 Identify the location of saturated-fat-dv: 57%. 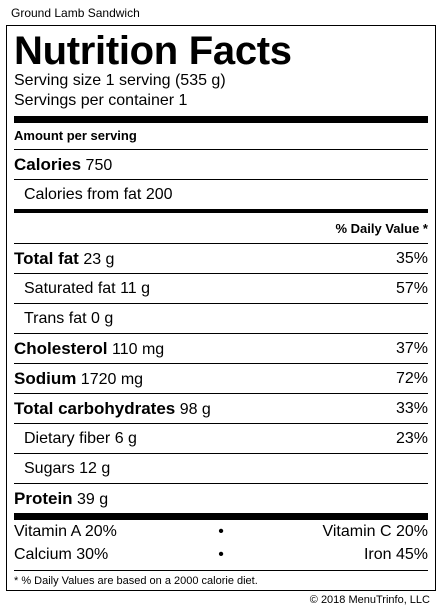
(411, 288).